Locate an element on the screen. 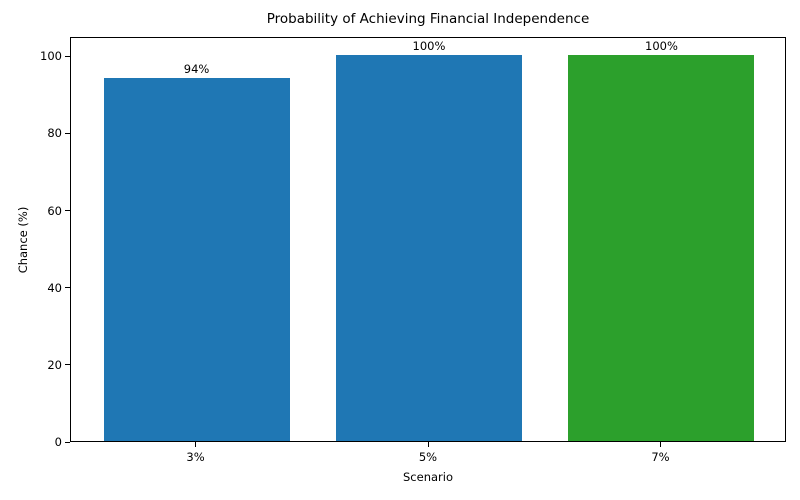 Image resolution: width=800 pixels, height=500 pixels. y-tick-label: 40 is located at coordinates (54, 287).